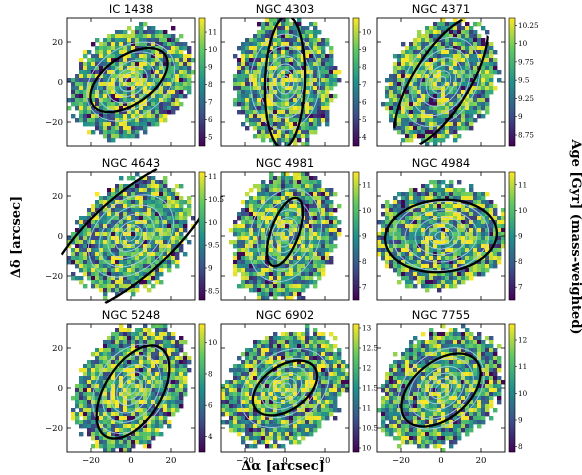  Describe the element at coordinates (370, 348) in the screenshot. I see `colorbar-tick-label: 12.5` at that location.